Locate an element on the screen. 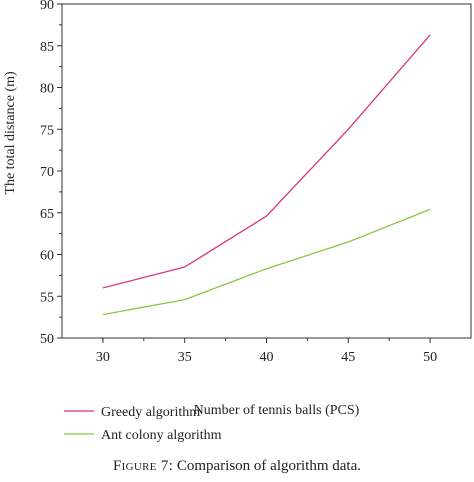 The image size is (474, 482). figure-caption: Figure 7: Comparison of algorithm data. is located at coordinates (237, 466).